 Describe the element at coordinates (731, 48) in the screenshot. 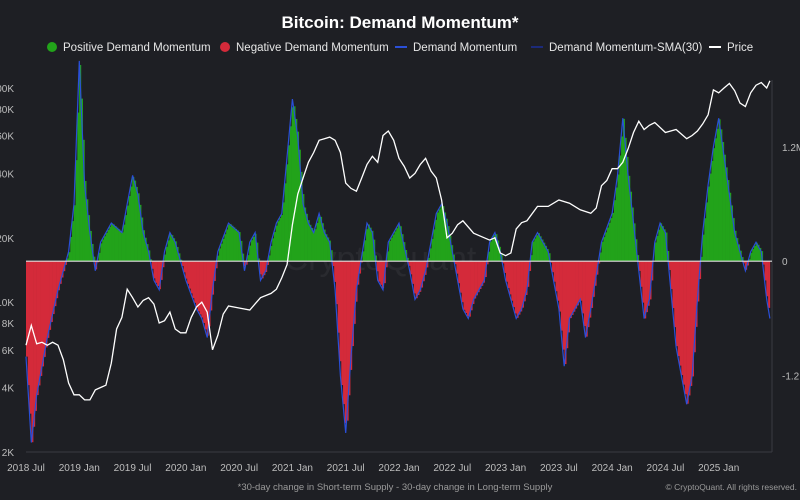

I see `legend-item: Price` at that location.